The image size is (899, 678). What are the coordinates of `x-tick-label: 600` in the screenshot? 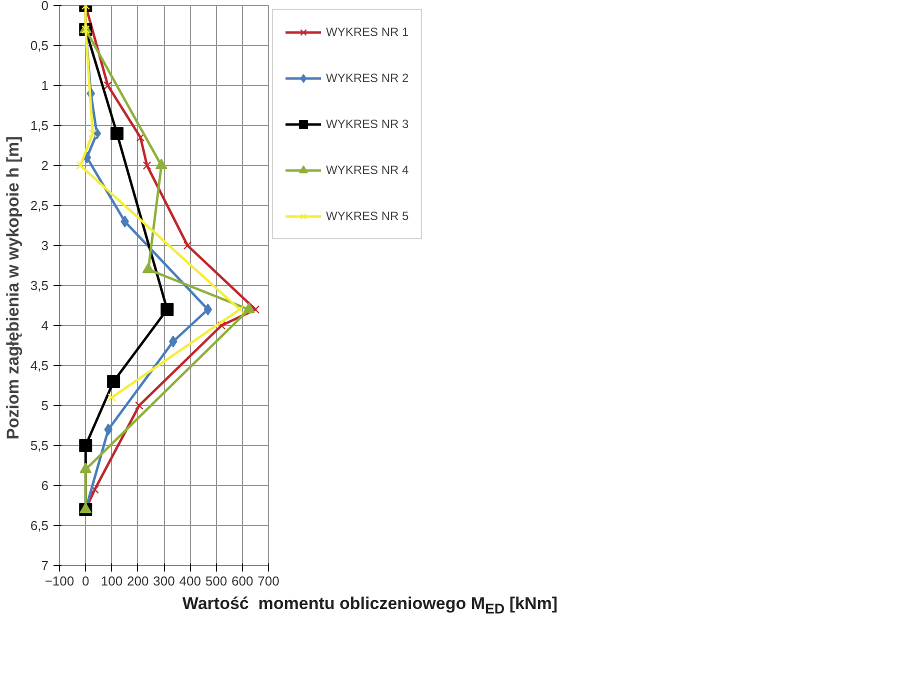 It's located at (243, 581).